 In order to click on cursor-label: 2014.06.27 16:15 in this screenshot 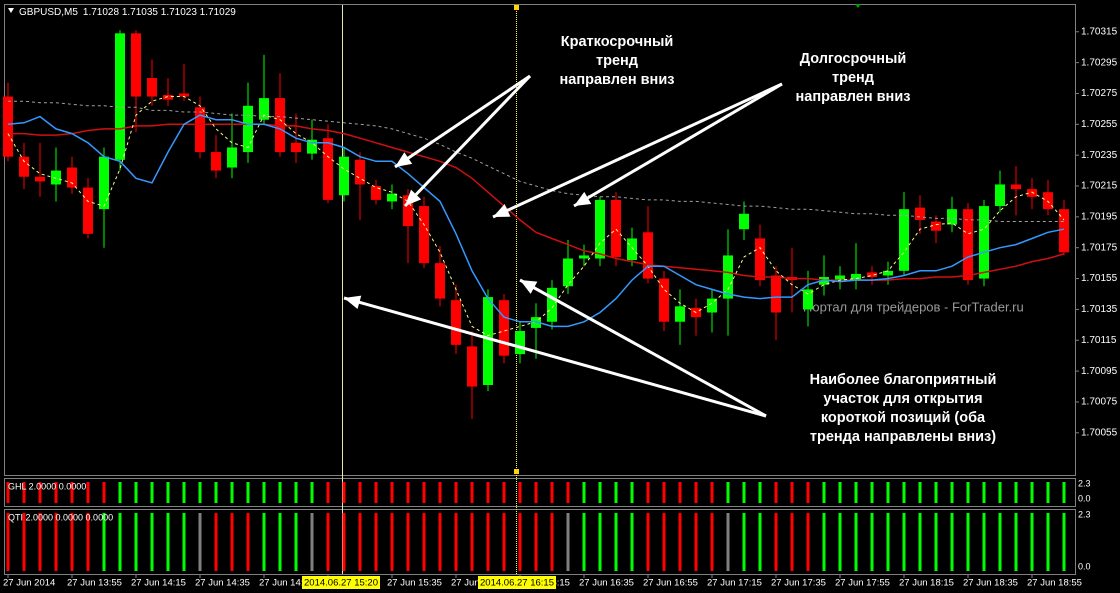, I will do `click(517, 583)`.